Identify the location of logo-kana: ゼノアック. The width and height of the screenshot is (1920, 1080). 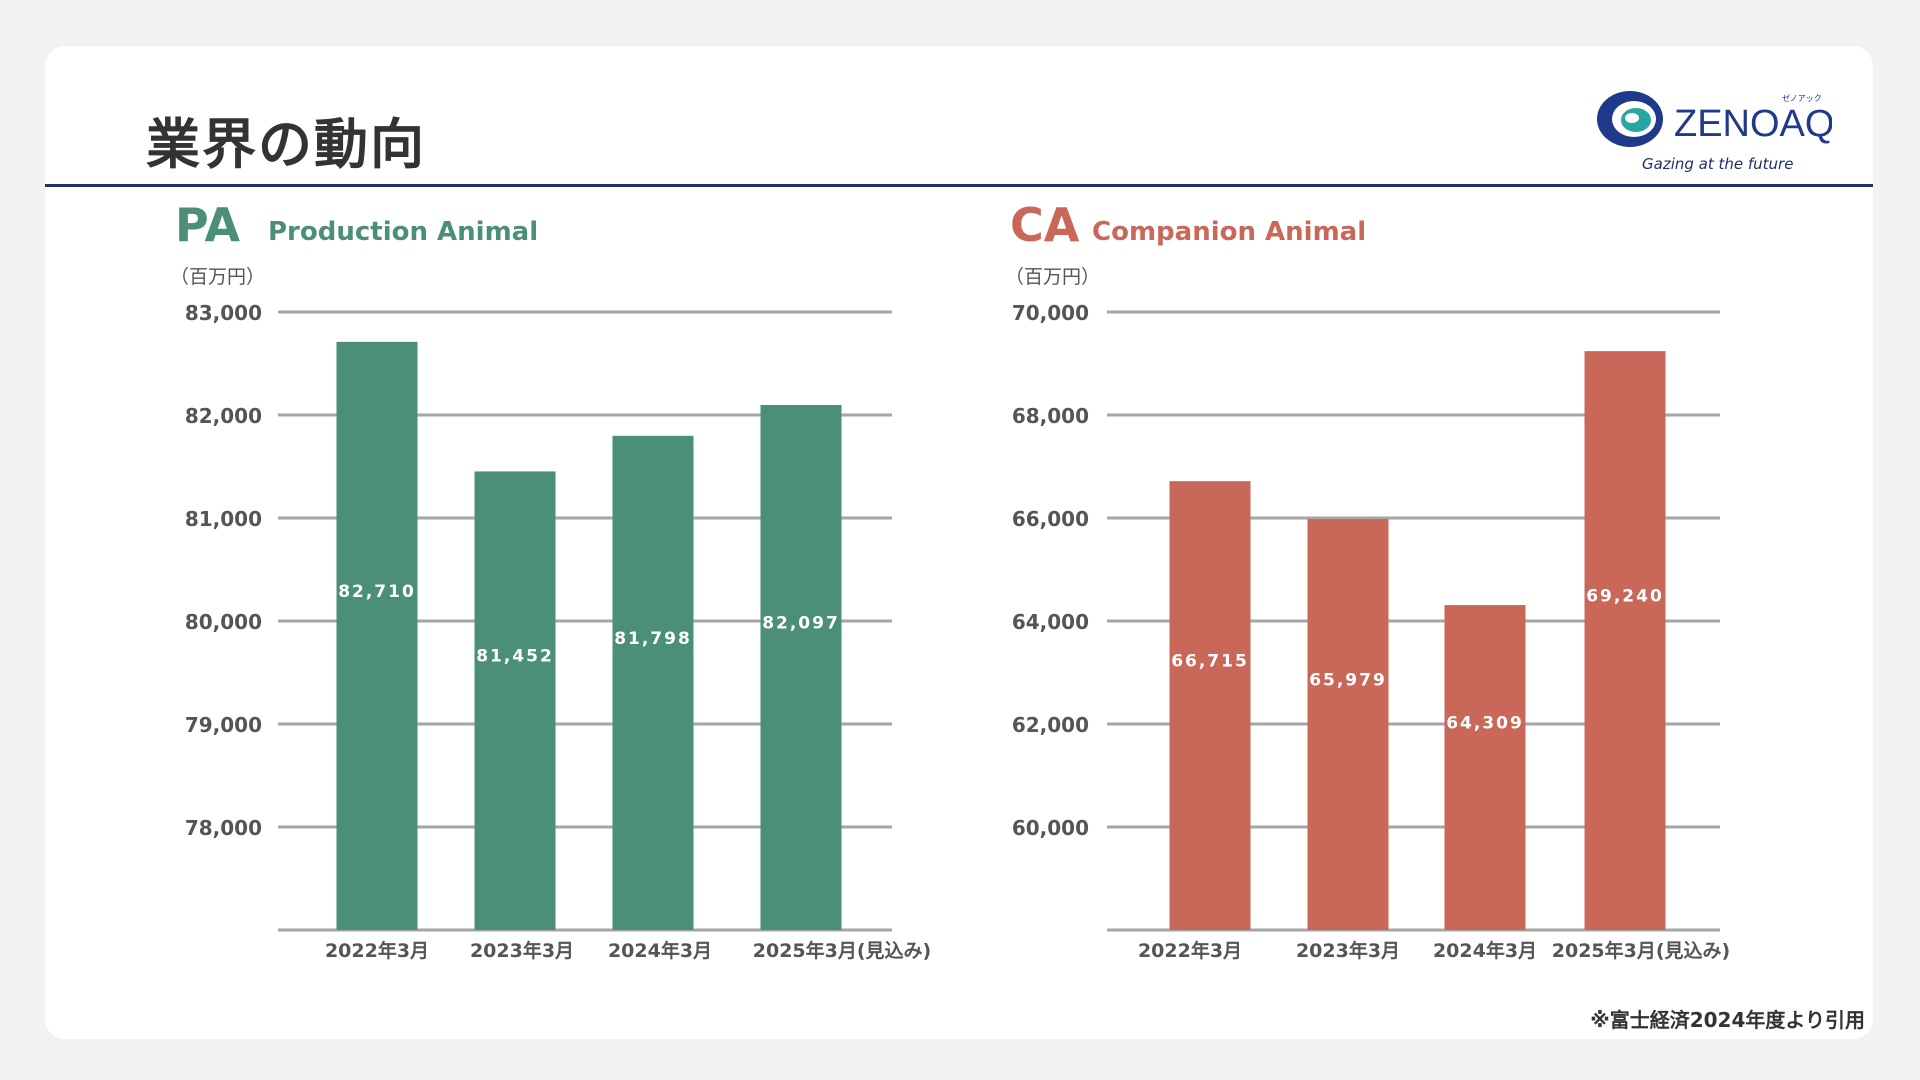
(1802, 98).